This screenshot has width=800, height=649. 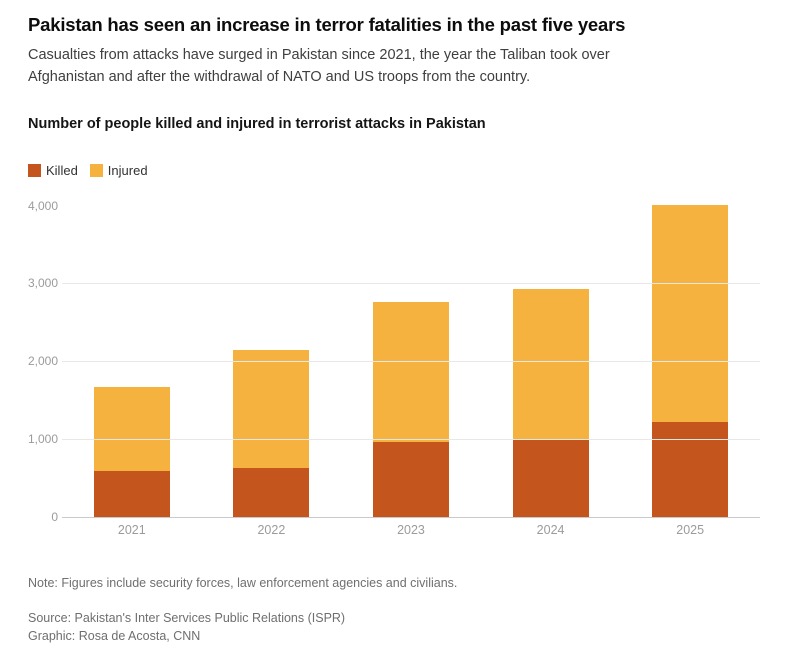 I want to click on legend-item-killed: Killed, so click(x=53, y=170).